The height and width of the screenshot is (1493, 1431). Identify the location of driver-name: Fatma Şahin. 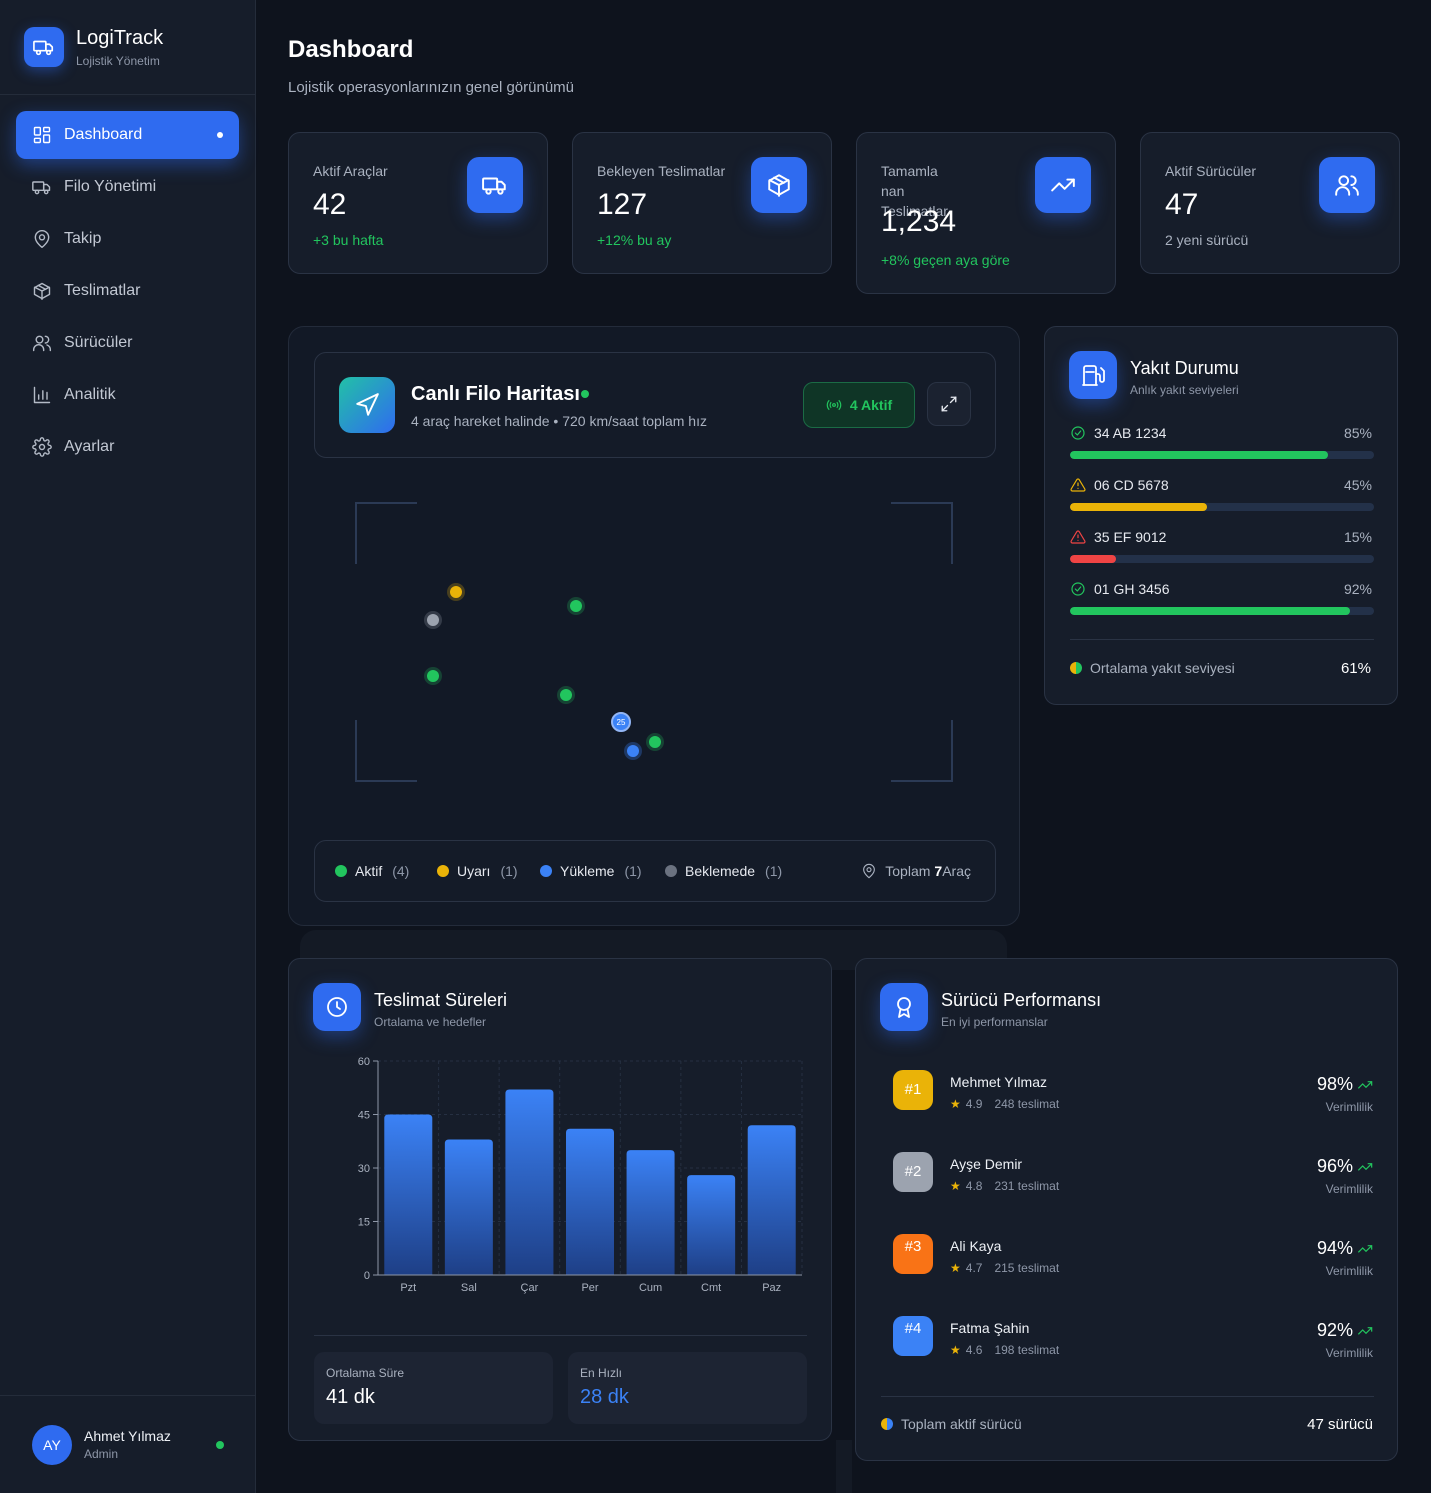
(990, 1328).